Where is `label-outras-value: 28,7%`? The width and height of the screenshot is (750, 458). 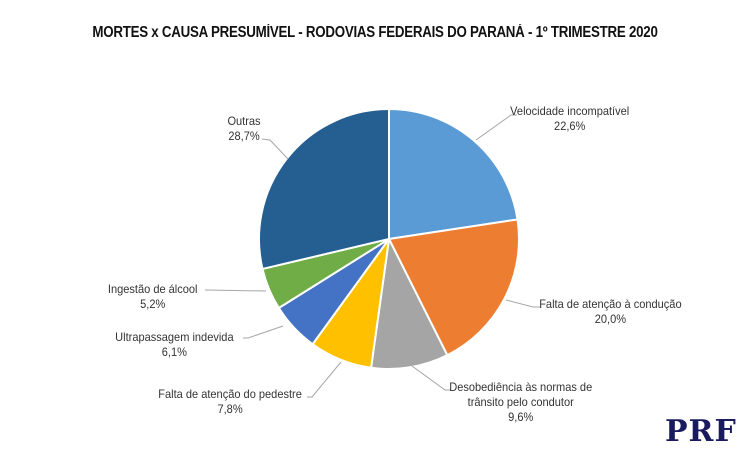 label-outras-value: 28,7% is located at coordinates (244, 136).